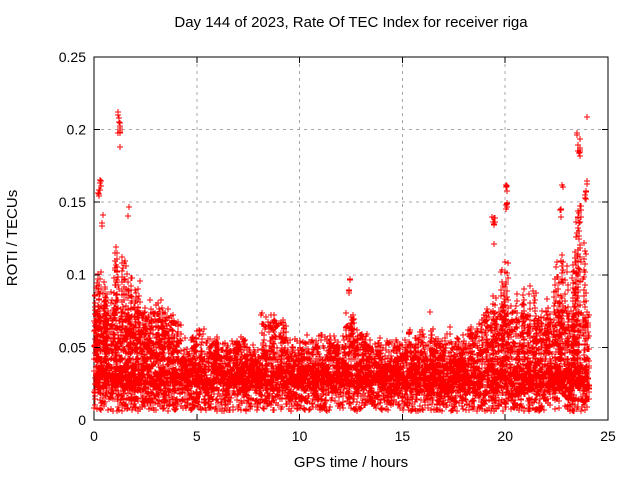  Describe the element at coordinates (77, 275) in the screenshot. I see `y-tick-label: 0.1` at that location.